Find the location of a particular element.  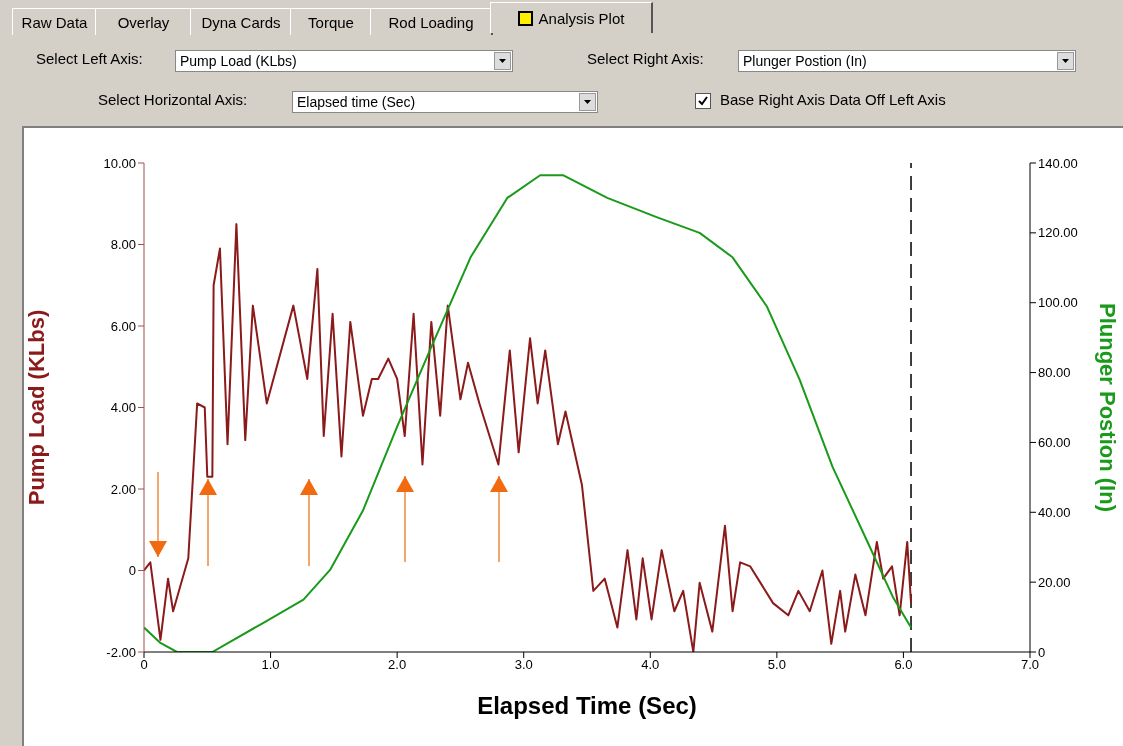

text: Raw Data is located at coordinates (55, 21).